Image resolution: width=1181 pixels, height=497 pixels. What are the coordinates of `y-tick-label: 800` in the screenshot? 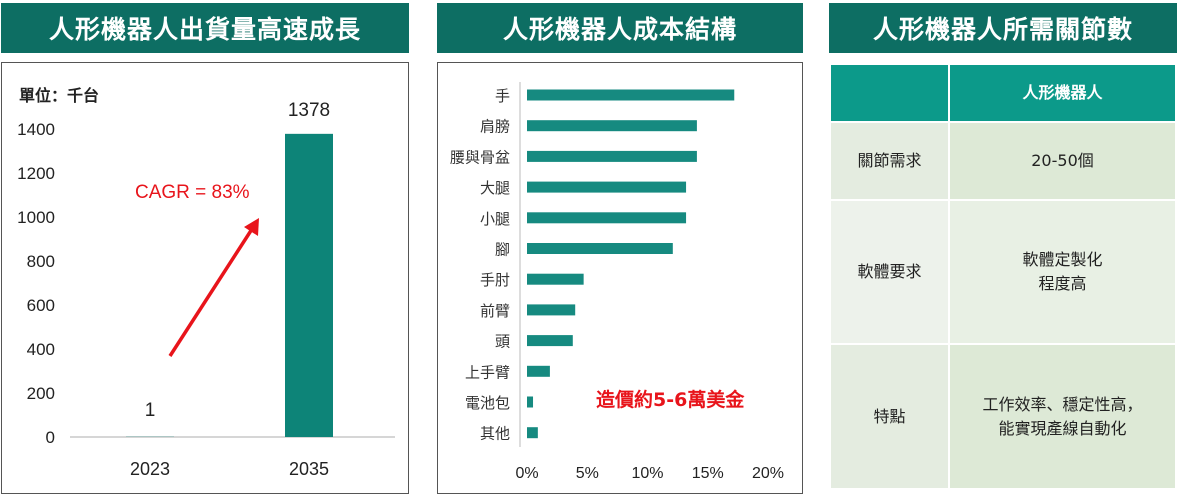 It's located at (41, 261).